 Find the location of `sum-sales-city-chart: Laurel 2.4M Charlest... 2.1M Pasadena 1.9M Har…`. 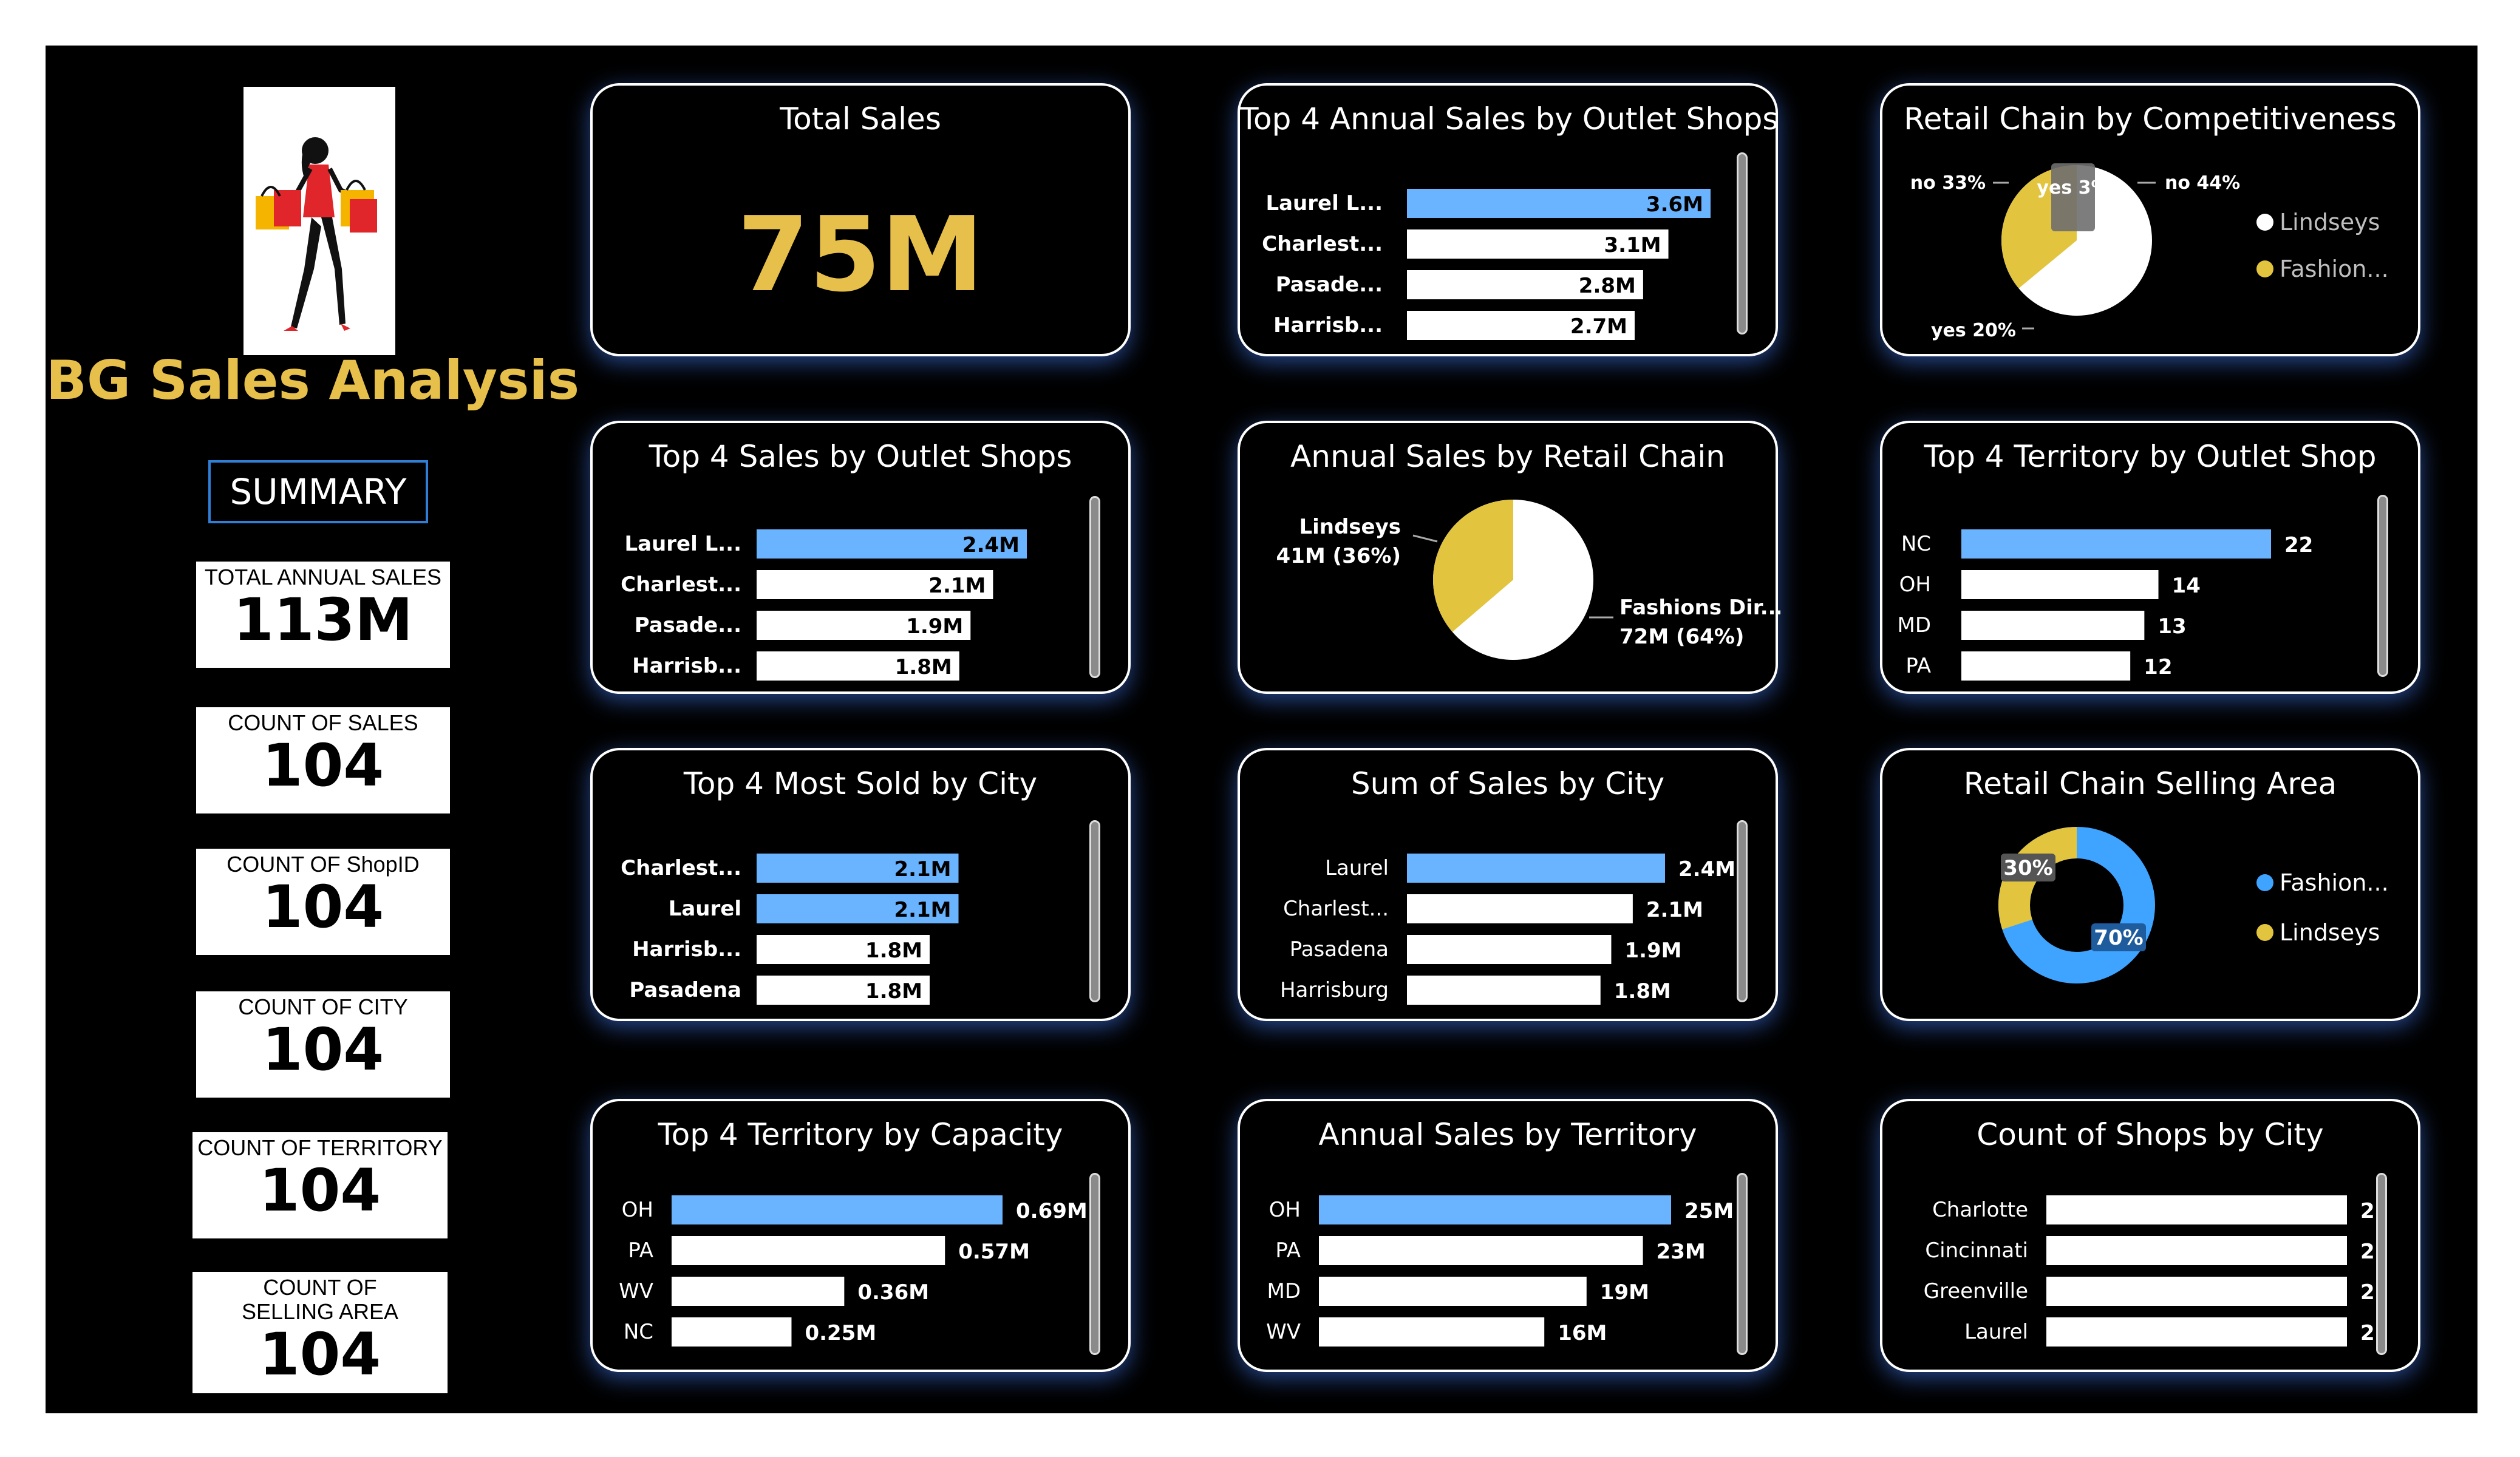

sum-sales-city-chart: Laurel 2.4M Charlest... 2.1M Pasadena 1.9M Har… is located at coordinates (1507, 929).